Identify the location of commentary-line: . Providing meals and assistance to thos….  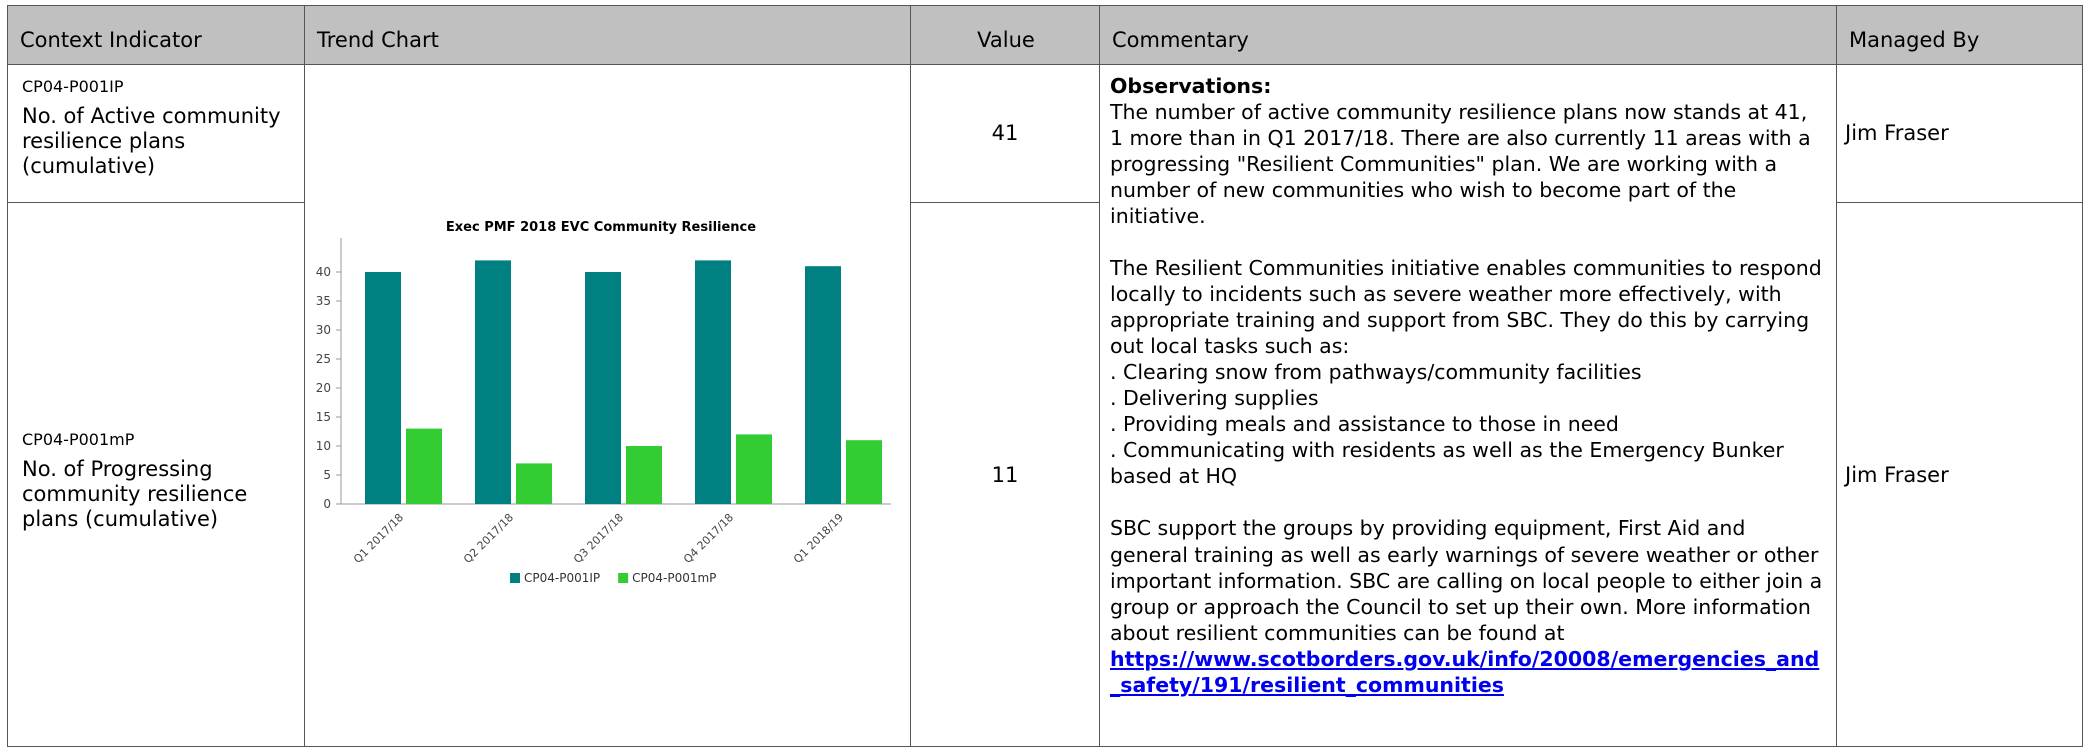
(1364, 424).